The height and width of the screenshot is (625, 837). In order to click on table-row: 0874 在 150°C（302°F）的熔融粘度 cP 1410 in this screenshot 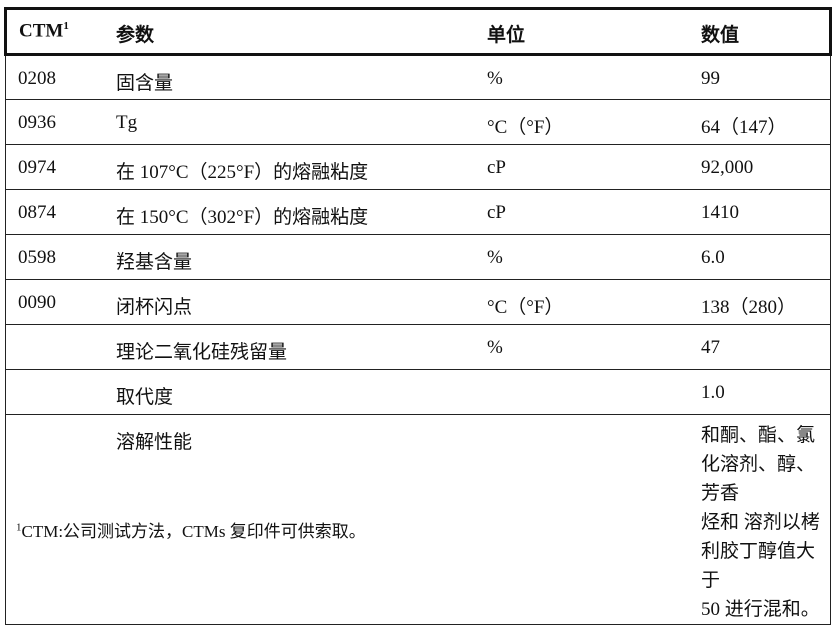, I will do `click(418, 212)`.